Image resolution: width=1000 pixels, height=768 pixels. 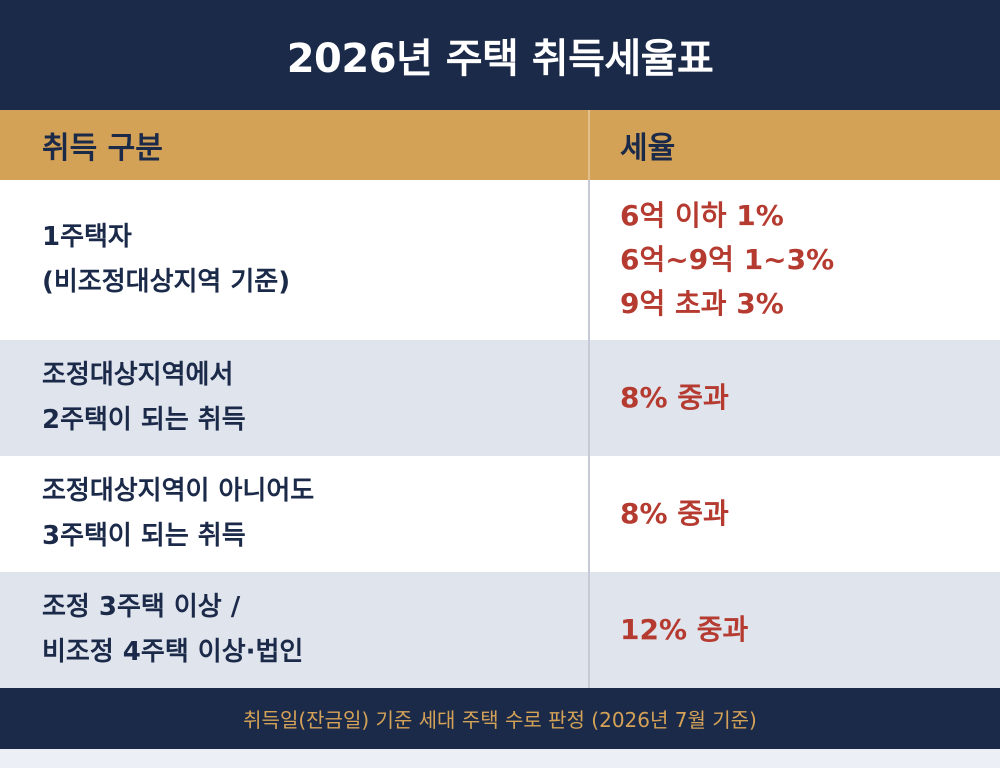 What do you see at coordinates (500, 59) in the screenshot?
I see `page-title: 2026년 주택 취득세율표` at bounding box center [500, 59].